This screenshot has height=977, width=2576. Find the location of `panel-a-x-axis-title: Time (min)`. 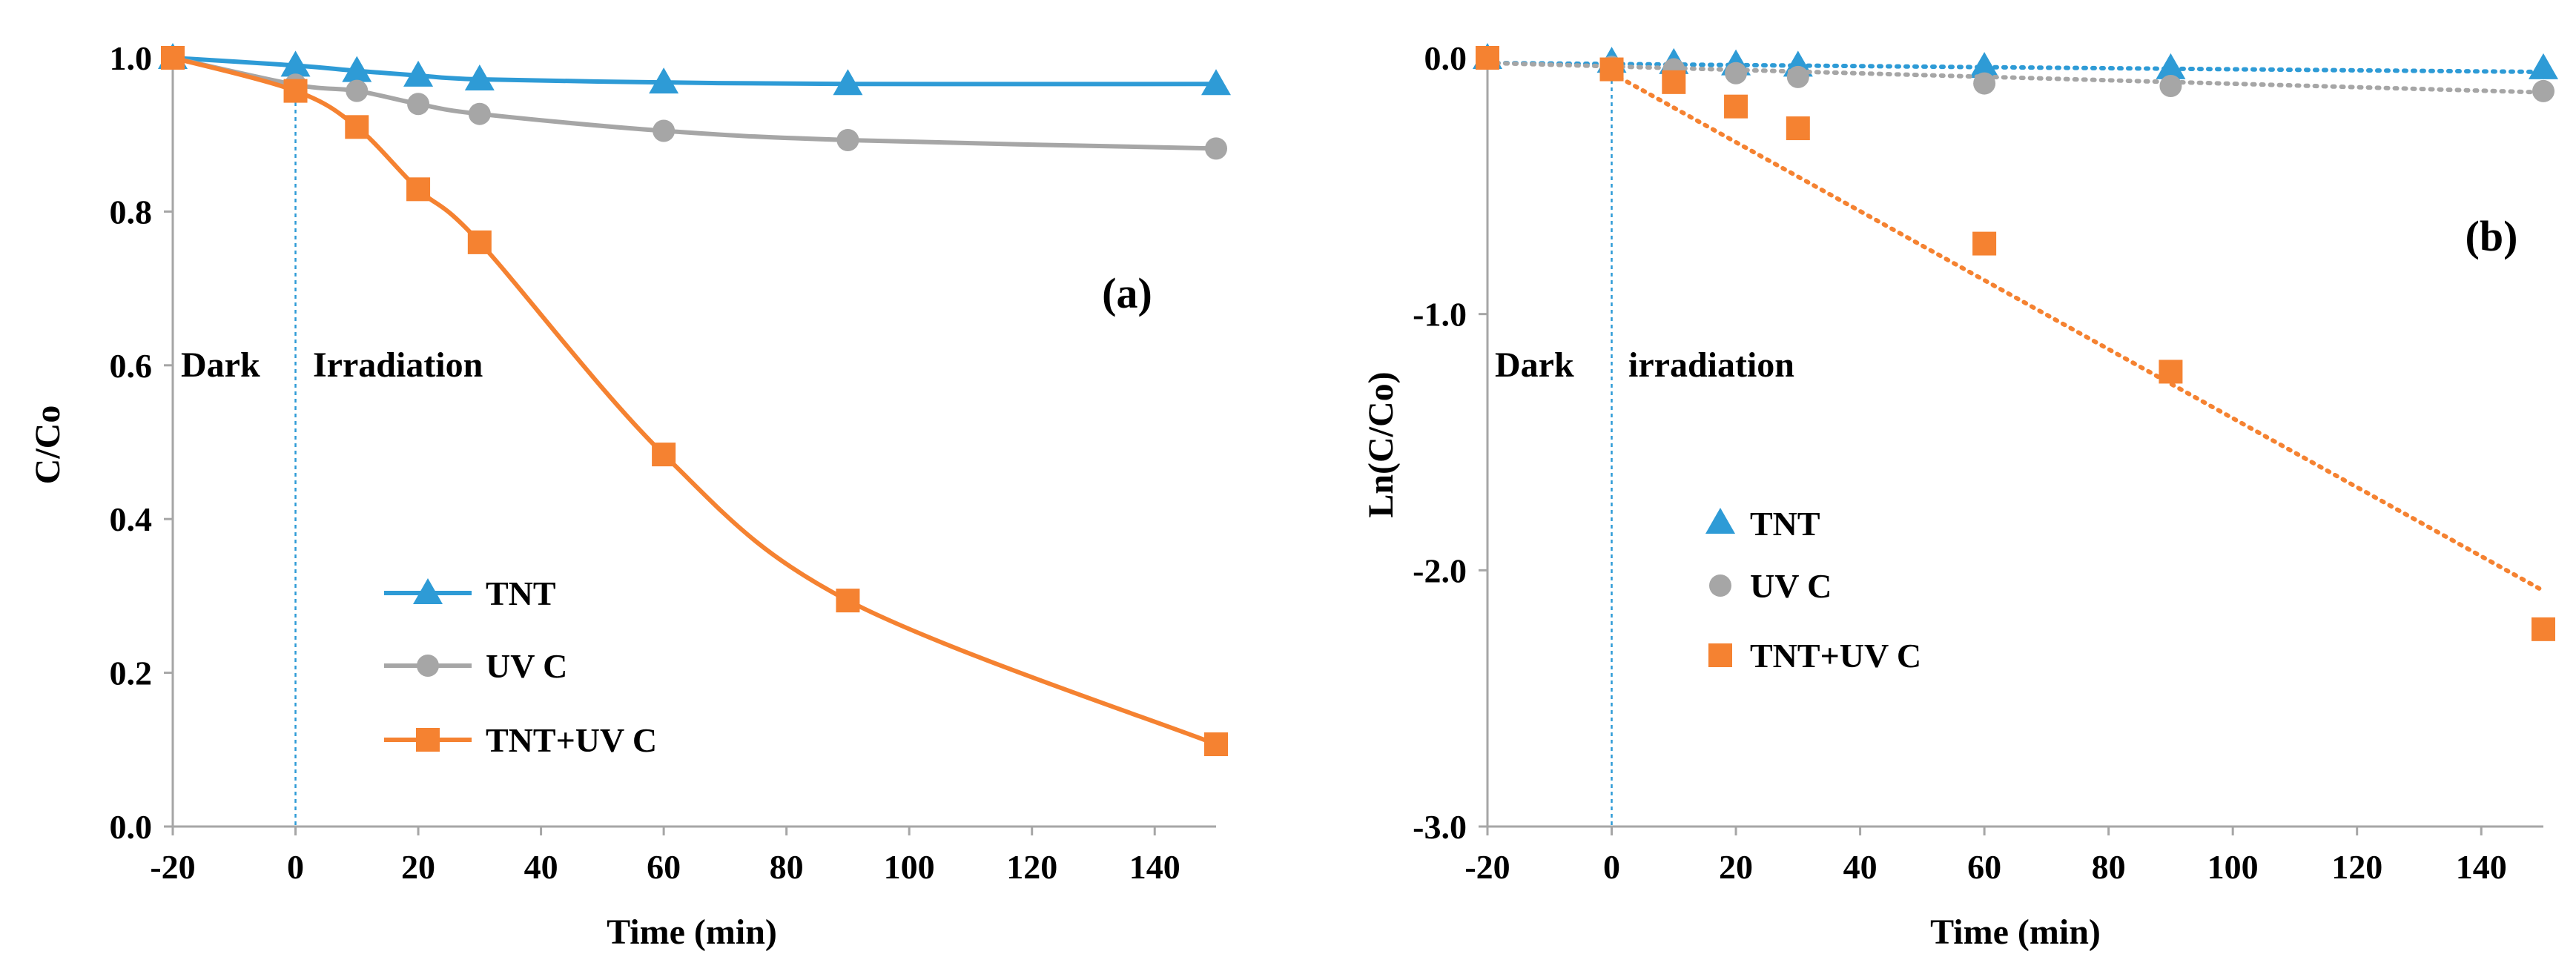

panel-a-x-axis-title: Time (min) is located at coordinates (692, 932).